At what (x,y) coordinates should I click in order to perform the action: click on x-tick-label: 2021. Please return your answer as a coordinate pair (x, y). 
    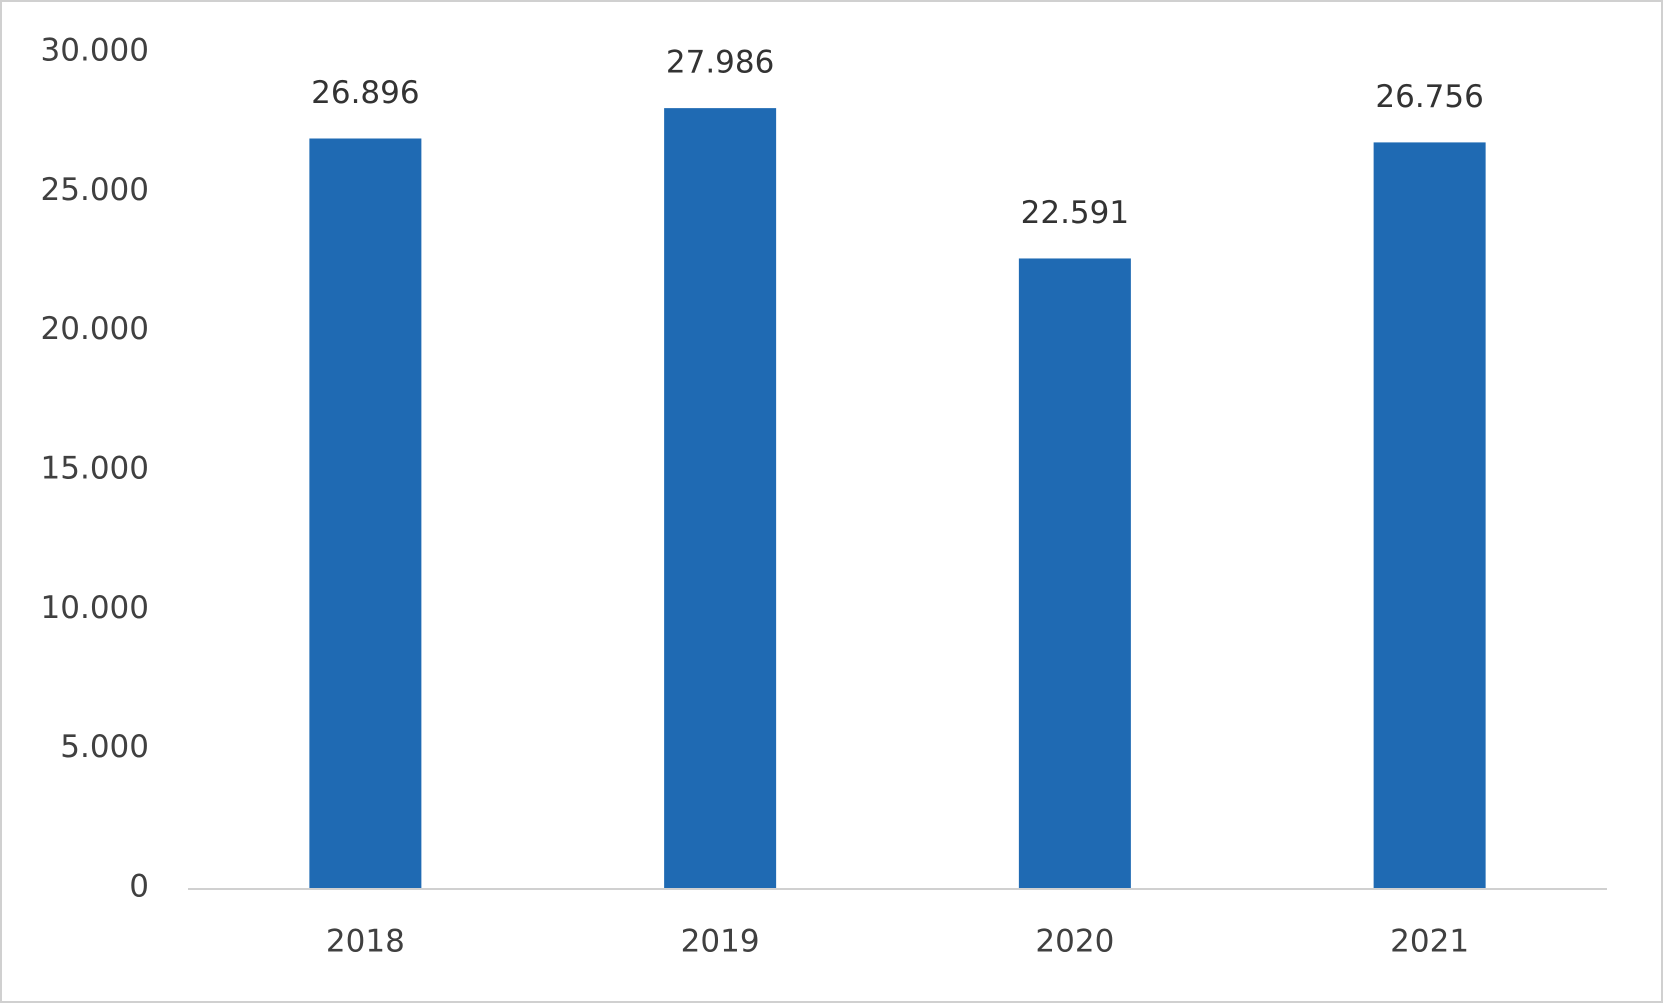
    Looking at the image, I should click on (1429, 942).